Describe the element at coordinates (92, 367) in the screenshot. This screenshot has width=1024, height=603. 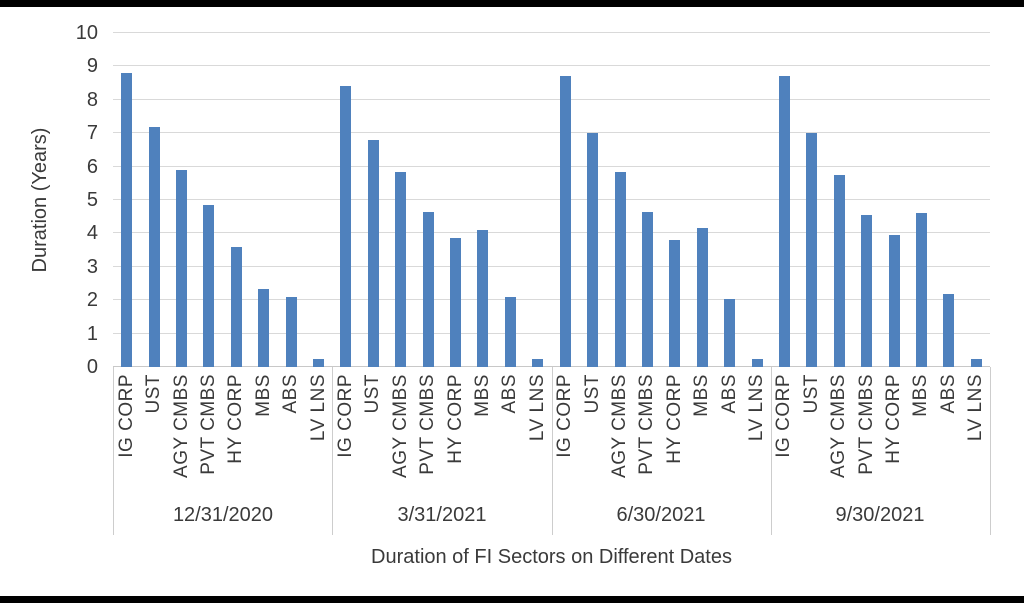
I see `y-axis-tick-label: 0` at that location.